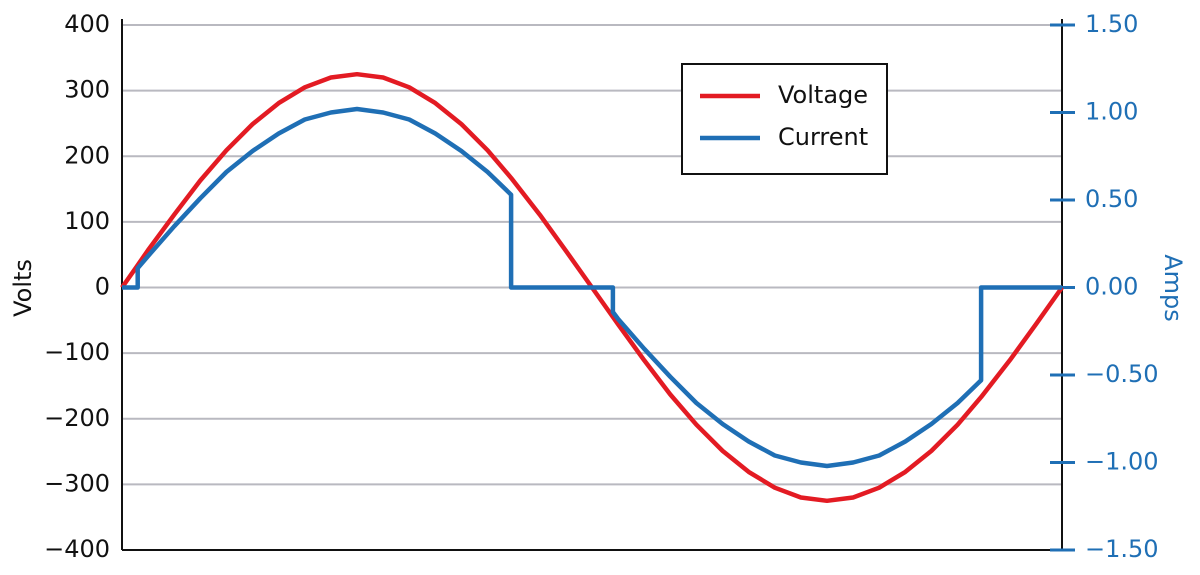 The height and width of the screenshot is (575, 1200). I want to click on y-tick-label: −300, so click(77, 483).